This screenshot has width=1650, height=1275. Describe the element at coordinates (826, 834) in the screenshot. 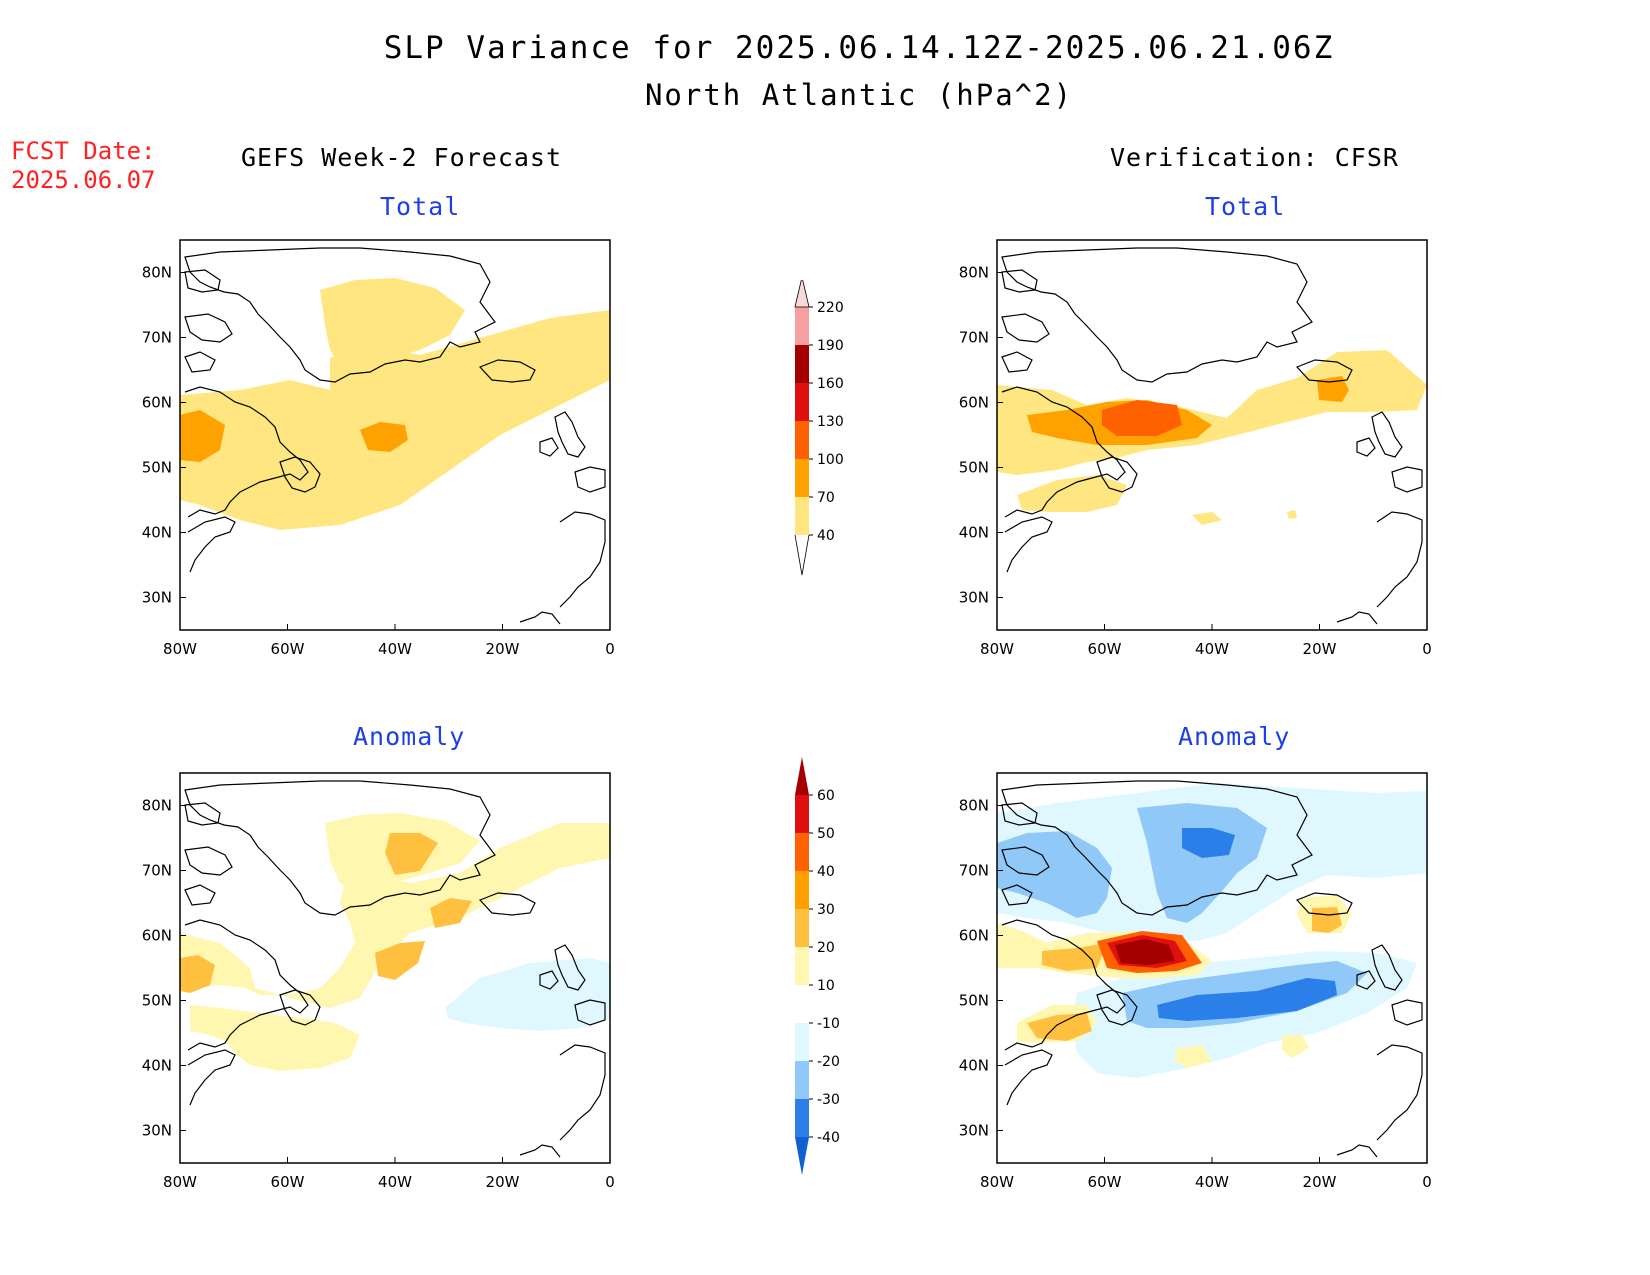

I see `colorbar-tick-label: 50` at that location.